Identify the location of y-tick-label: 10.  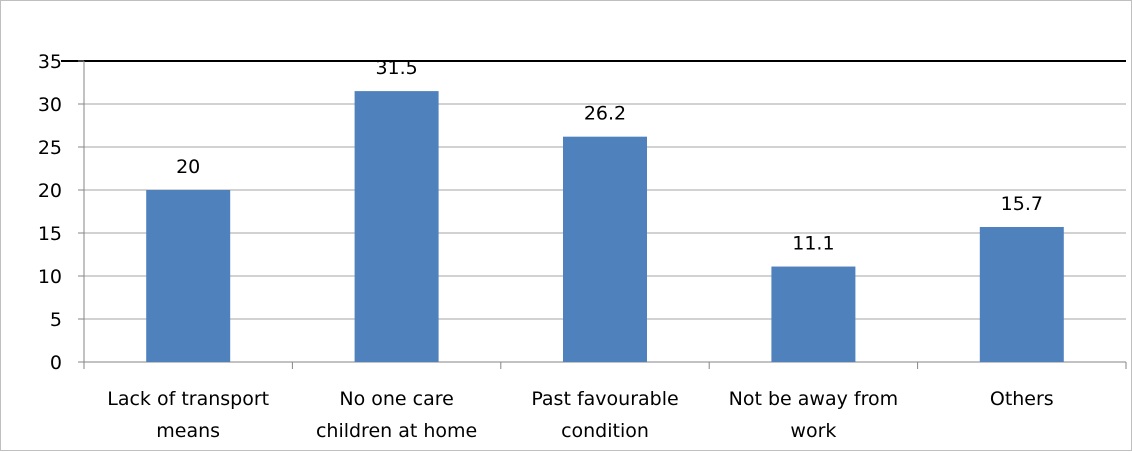
(50, 277).